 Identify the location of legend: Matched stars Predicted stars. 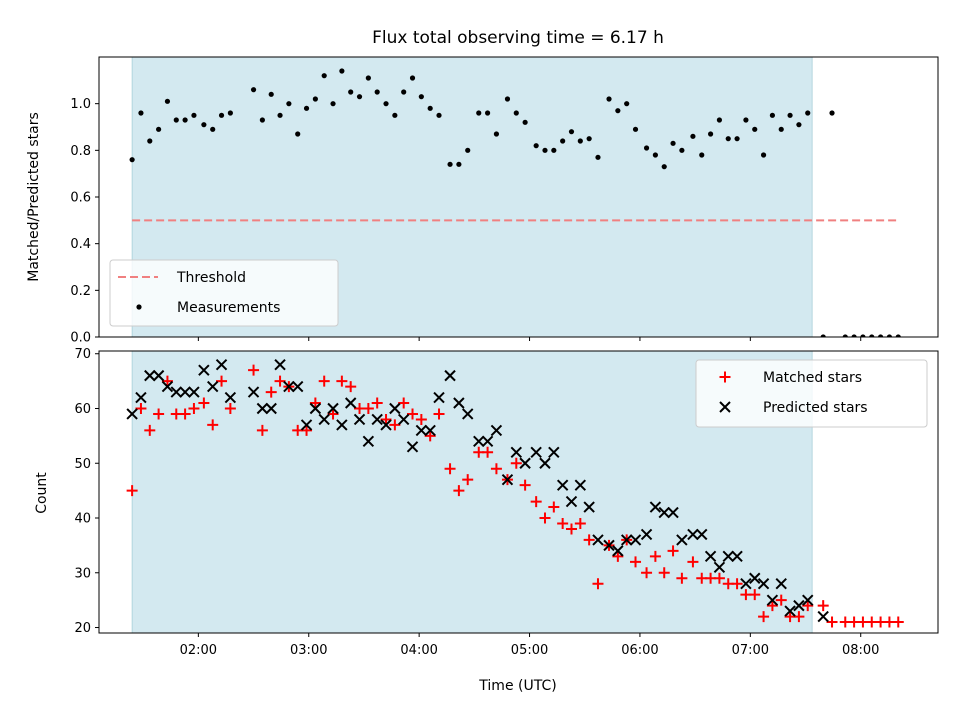
(811, 393).